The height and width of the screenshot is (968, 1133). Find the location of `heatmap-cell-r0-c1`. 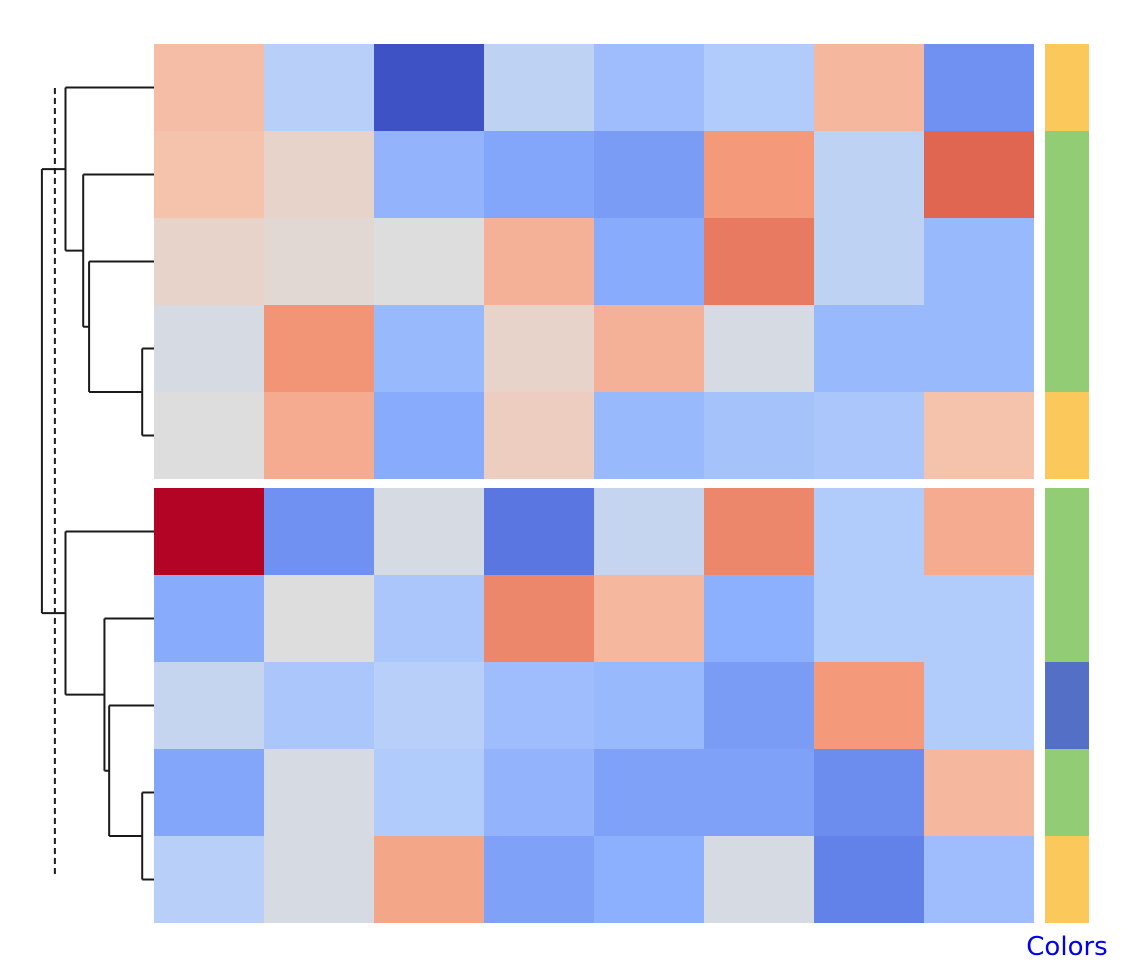

heatmap-cell-r0-c1 is located at coordinates (319, 87).